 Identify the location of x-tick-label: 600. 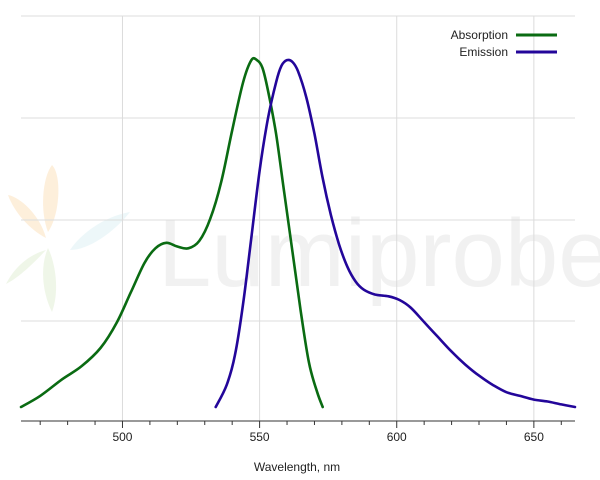
(397, 437).